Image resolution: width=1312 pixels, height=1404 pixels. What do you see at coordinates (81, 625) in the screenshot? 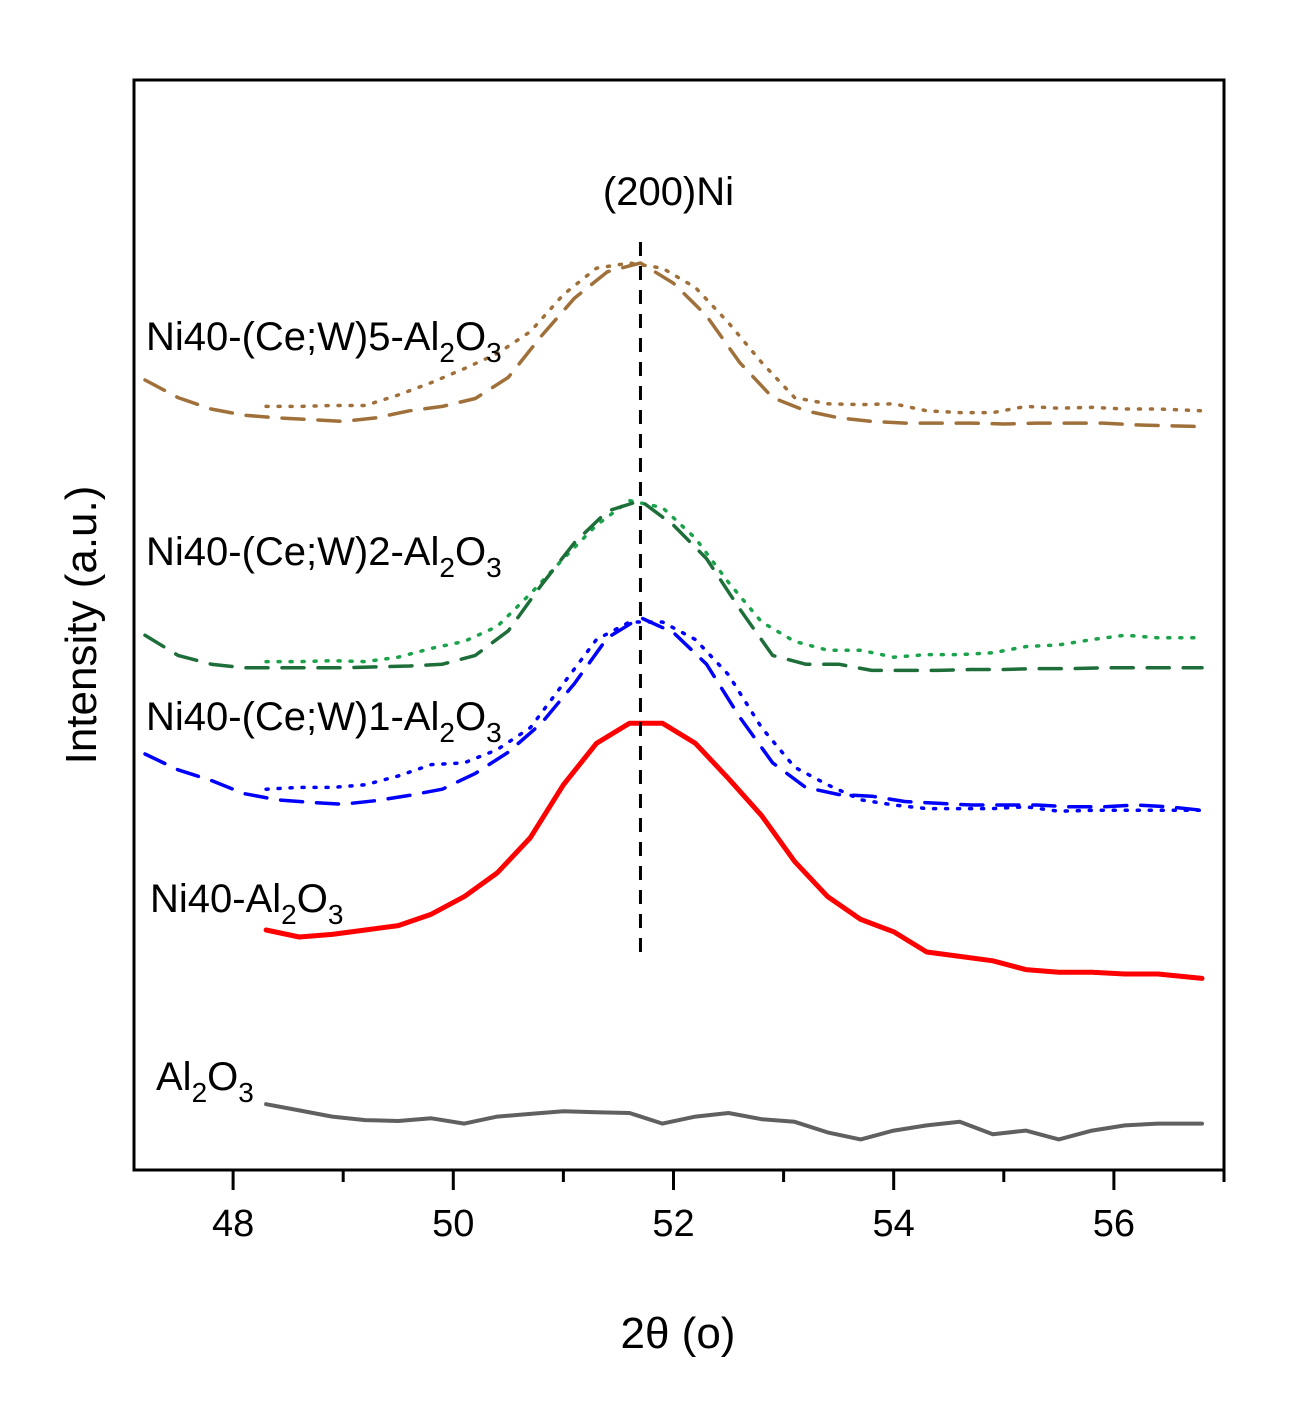
I see `y-axis-title: Intensity (a.u.)` at bounding box center [81, 625].